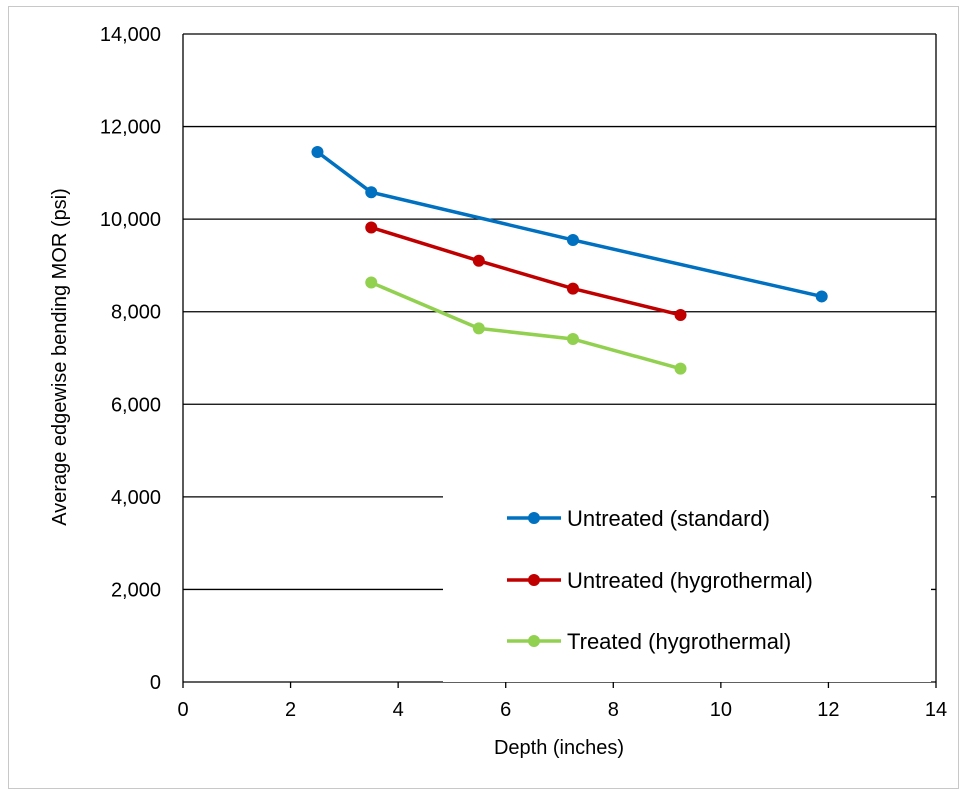  Describe the element at coordinates (182, 710) in the screenshot. I see `x-tick-label: 0` at that location.